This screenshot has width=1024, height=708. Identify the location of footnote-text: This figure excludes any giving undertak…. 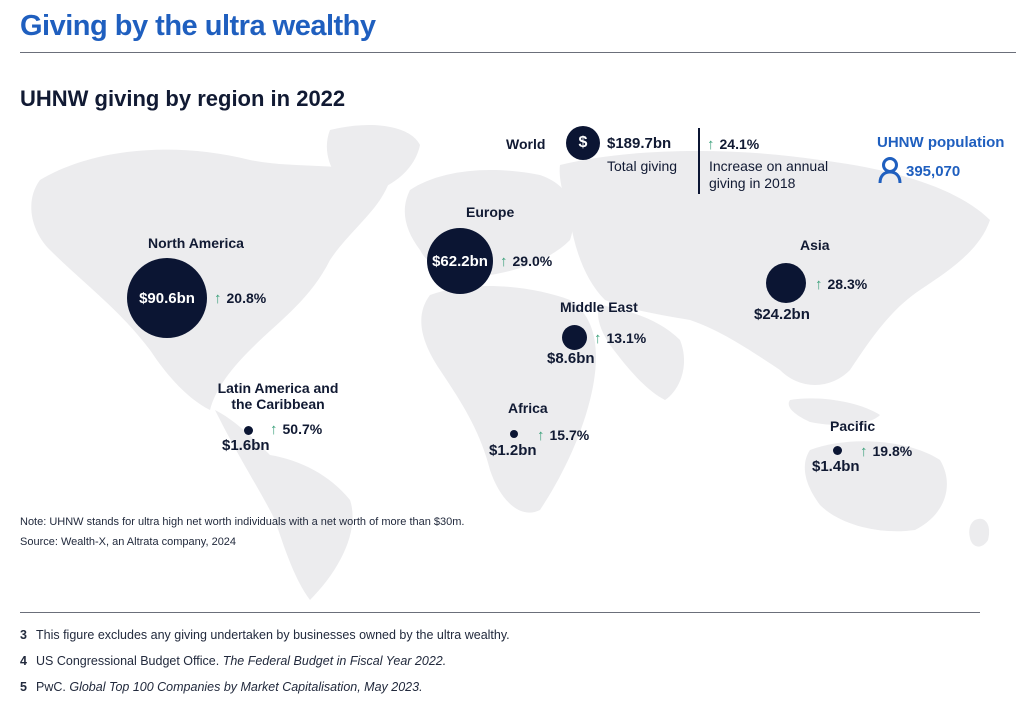
(273, 635).